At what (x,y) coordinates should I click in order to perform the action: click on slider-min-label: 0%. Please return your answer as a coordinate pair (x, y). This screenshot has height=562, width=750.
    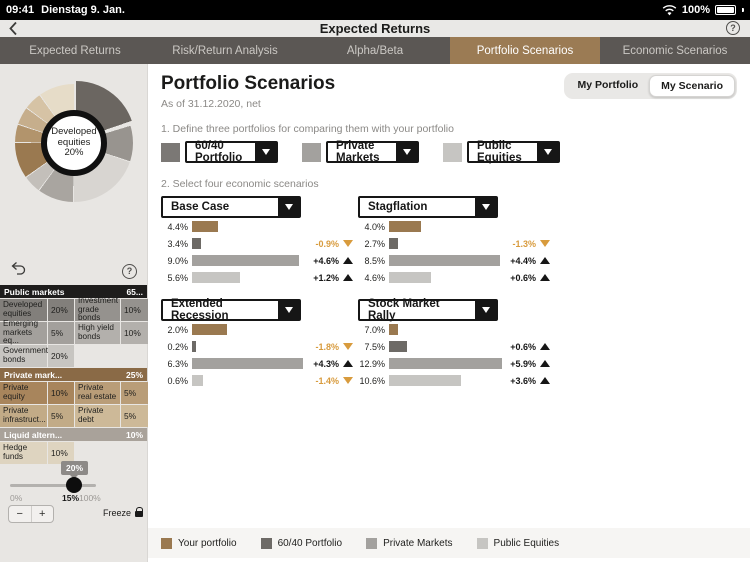
    Looking at the image, I should click on (16, 498).